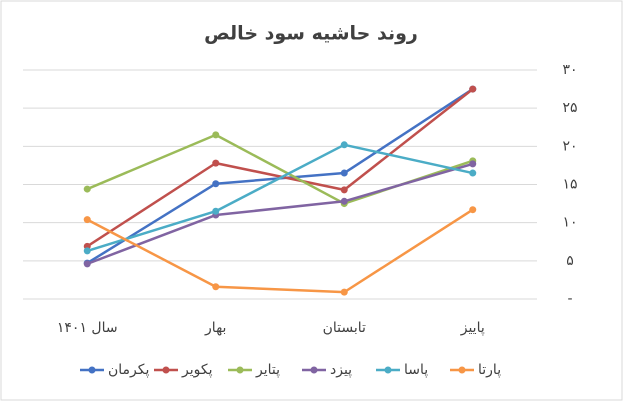  What do you see at coordinates (197, 370) in the screenshot?
I see `legend-label: پکویر` at bounding box center [197, 370].